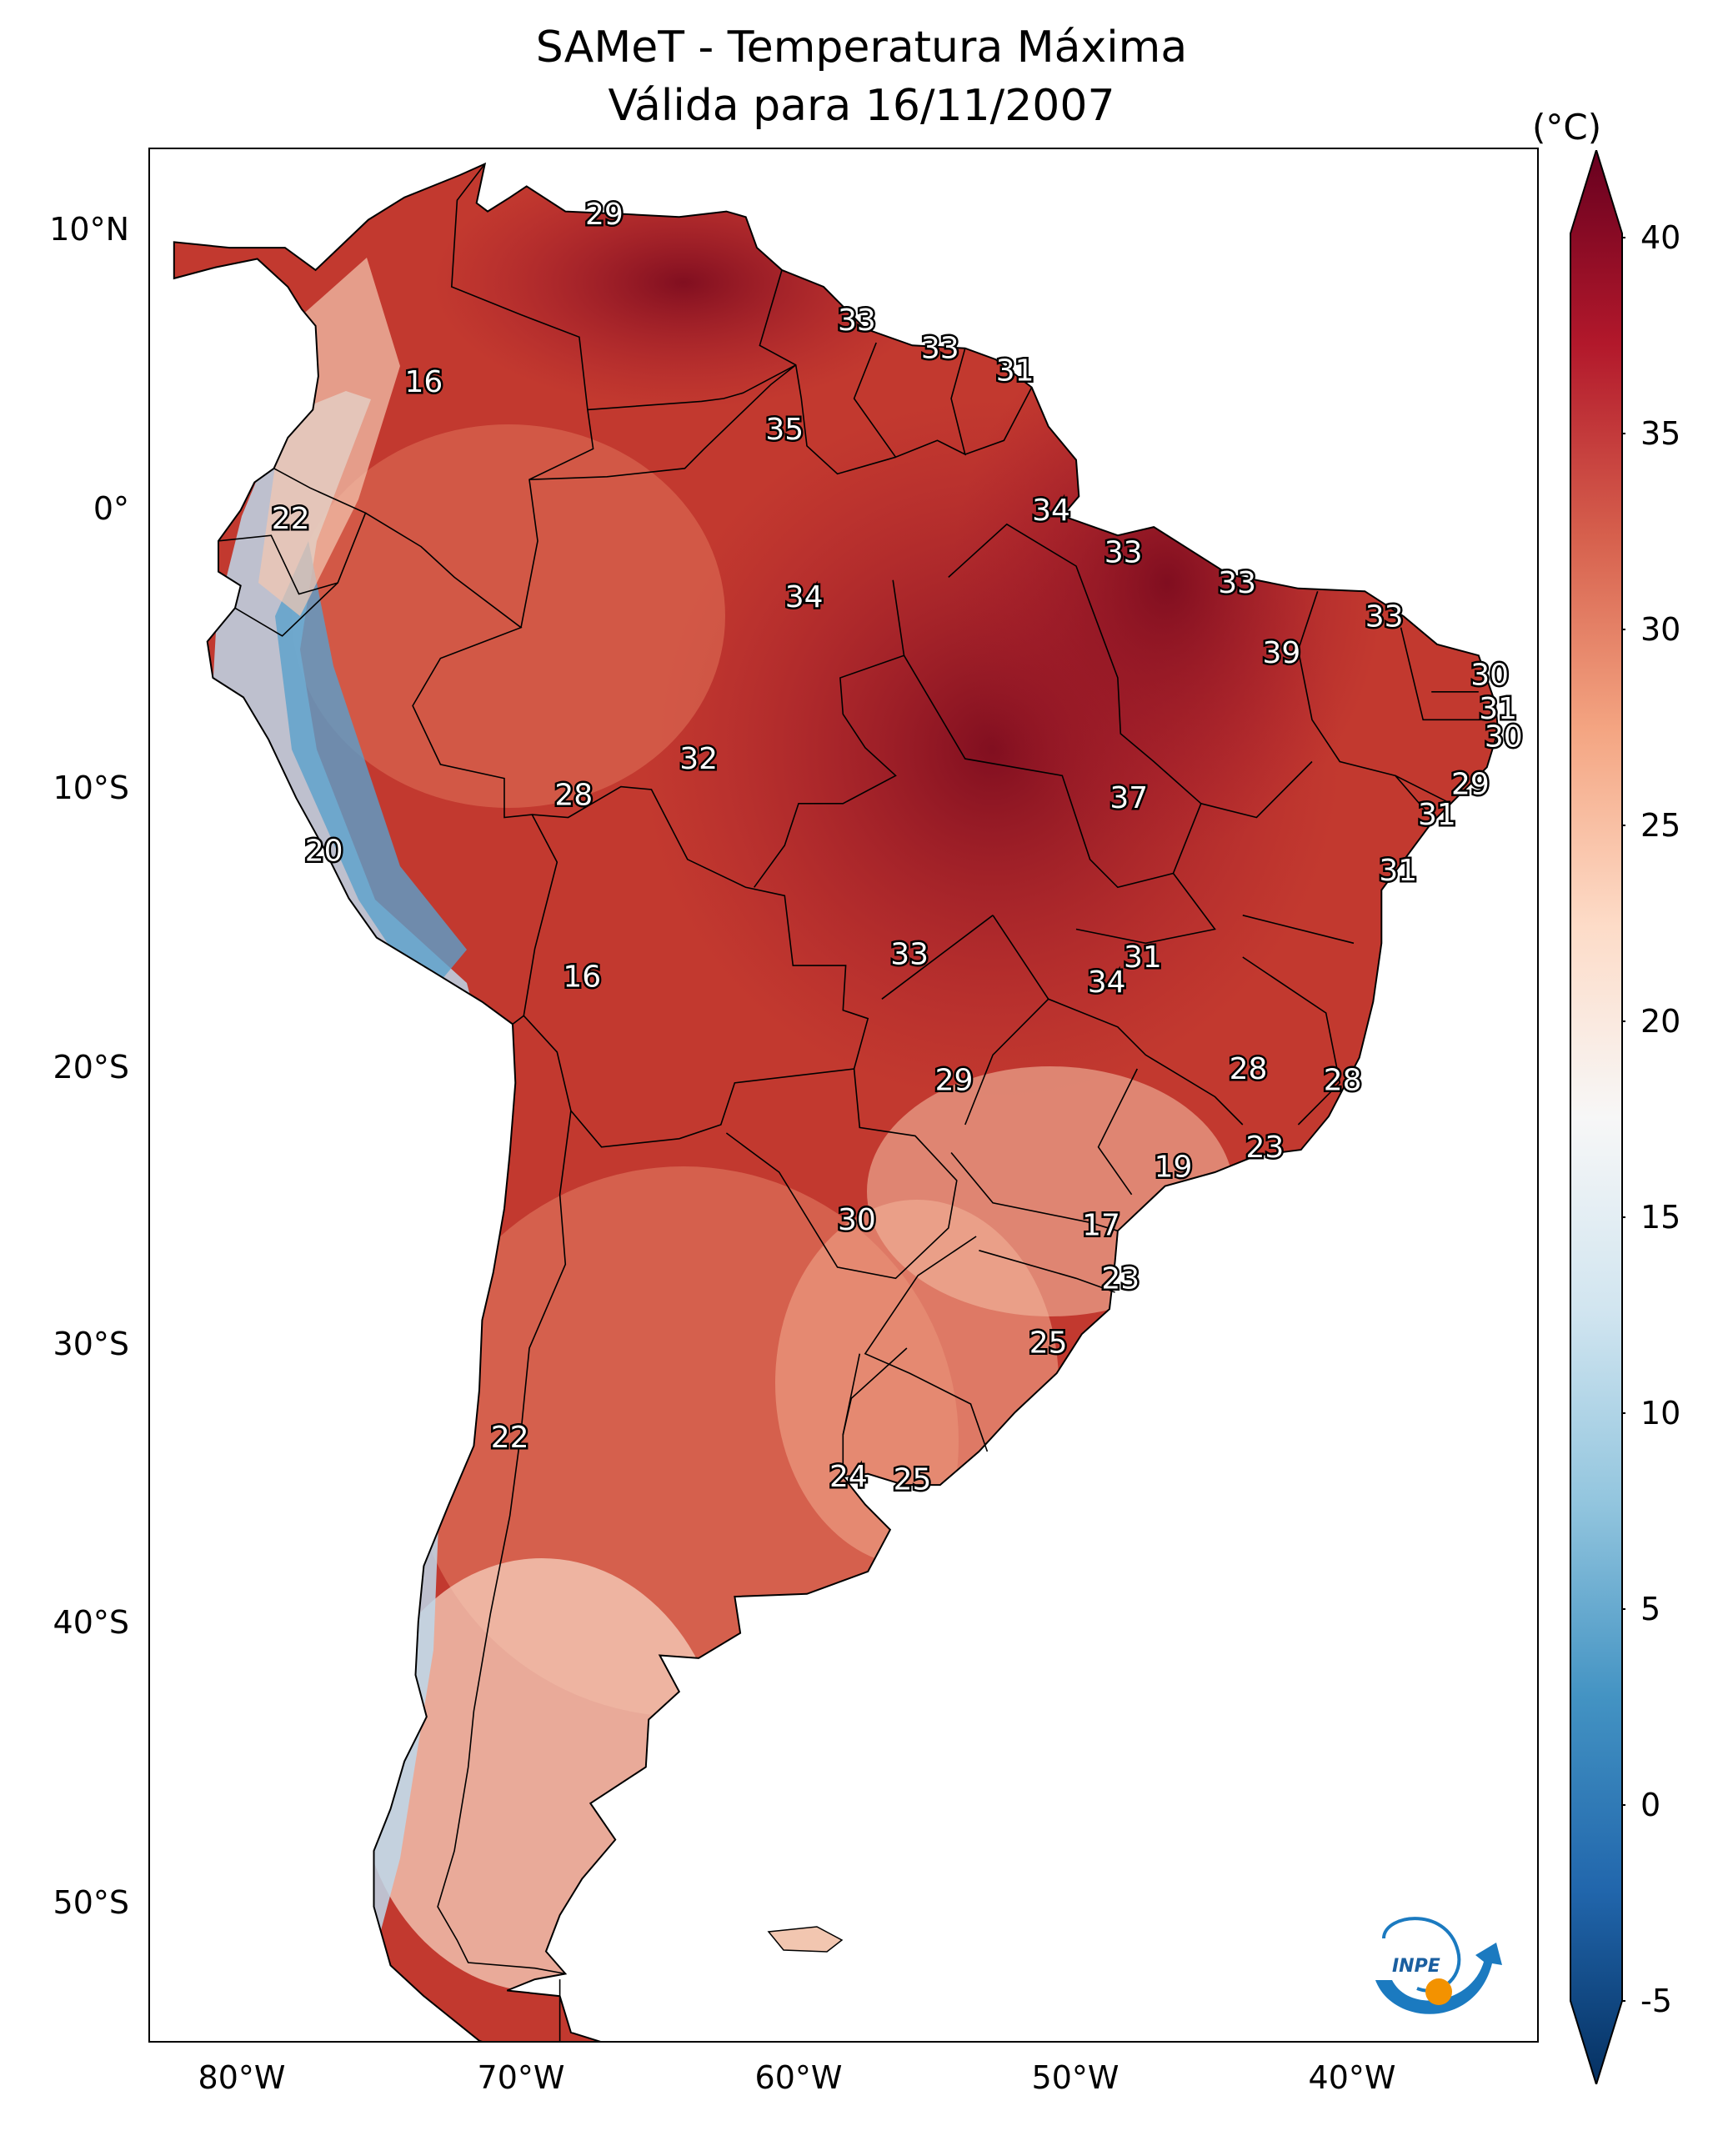 This screenshot has width=1723, height=2156. I want to click on lat-tick-label: 50°S, so click(91, 1902).